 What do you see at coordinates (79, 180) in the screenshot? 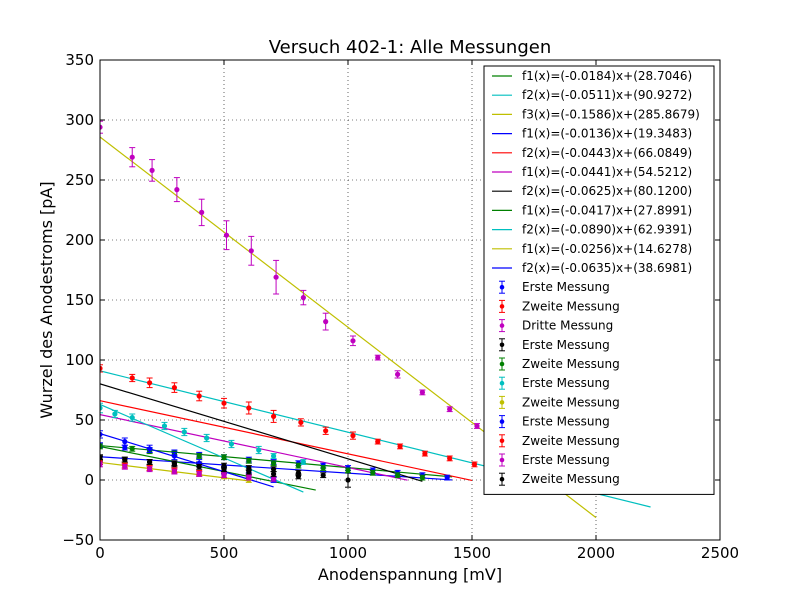
I see `y-tick-label: 250` at bounding box center [79, 180].